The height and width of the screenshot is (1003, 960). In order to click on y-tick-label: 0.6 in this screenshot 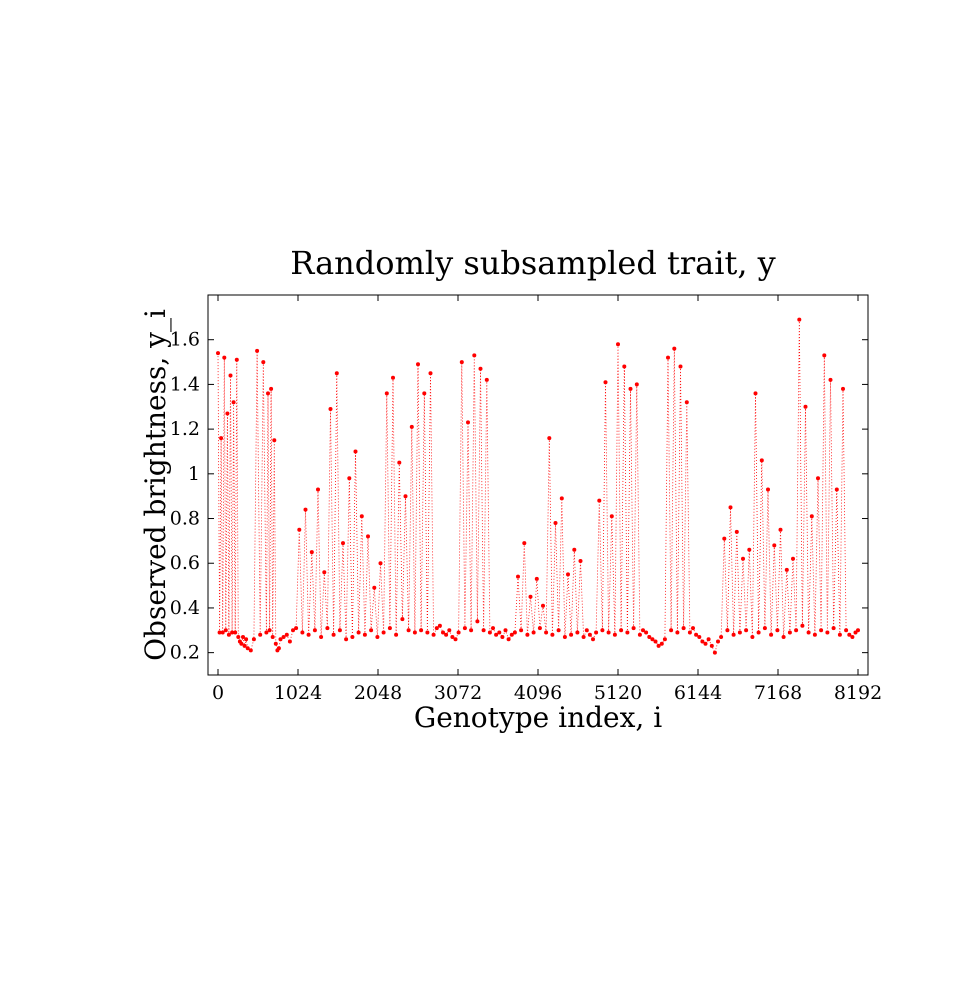, I will do `click(185, 563)`.